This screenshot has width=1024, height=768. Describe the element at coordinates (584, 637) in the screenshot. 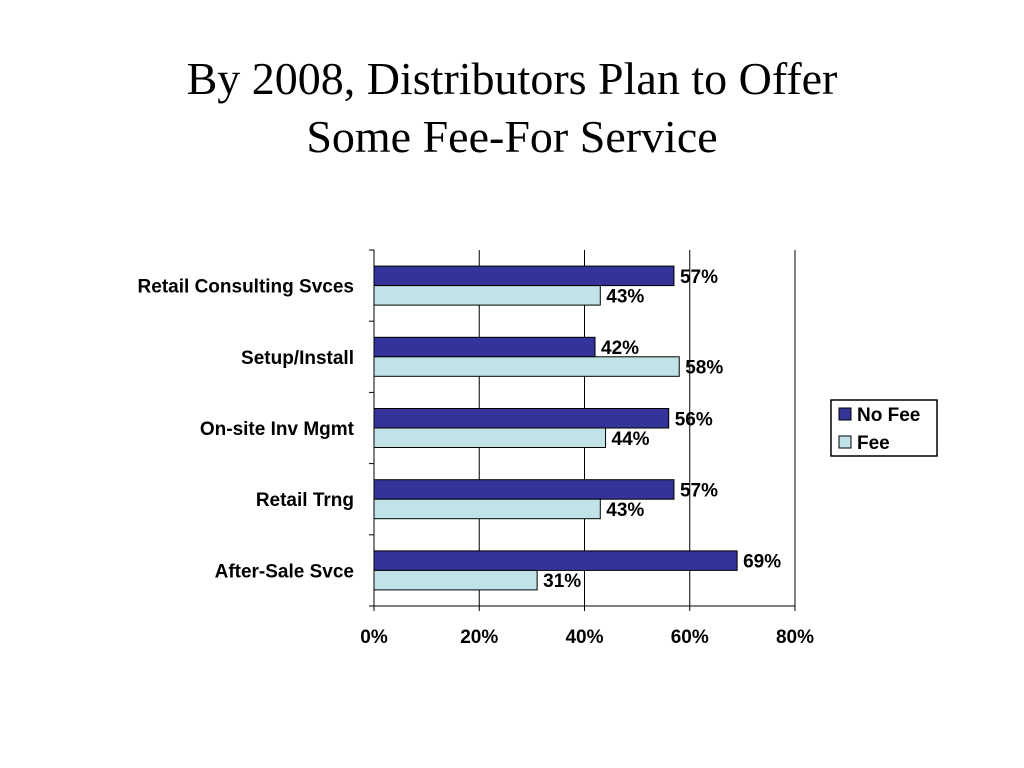

I see `x-tick-label: 40%` at that location.